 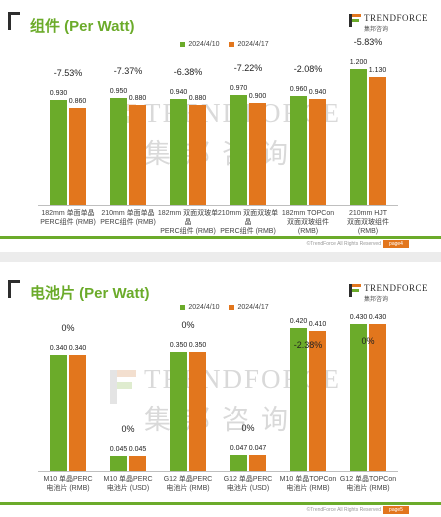 I want to click on data-label: 1.200, so click(x=358, y=63).